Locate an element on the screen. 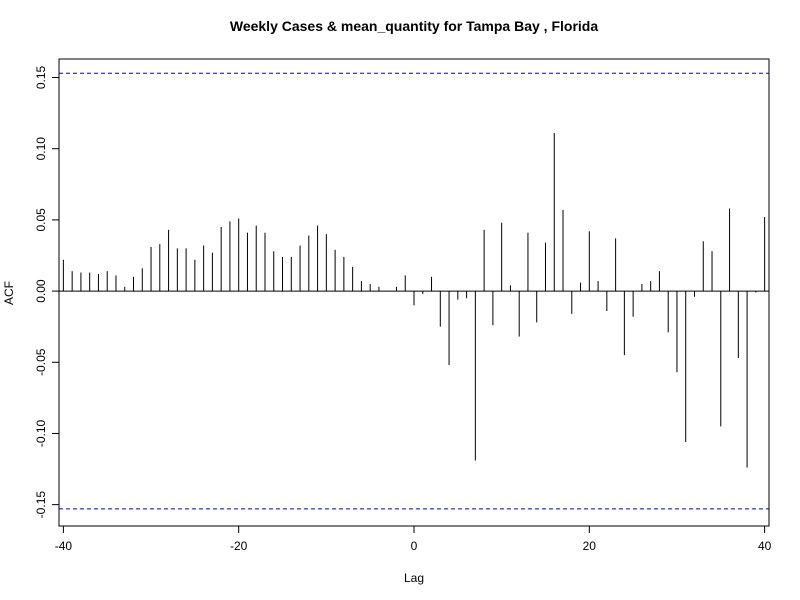 The image size is (800, 600). y-axis-label: ACF is located at coordinates (9, 293).